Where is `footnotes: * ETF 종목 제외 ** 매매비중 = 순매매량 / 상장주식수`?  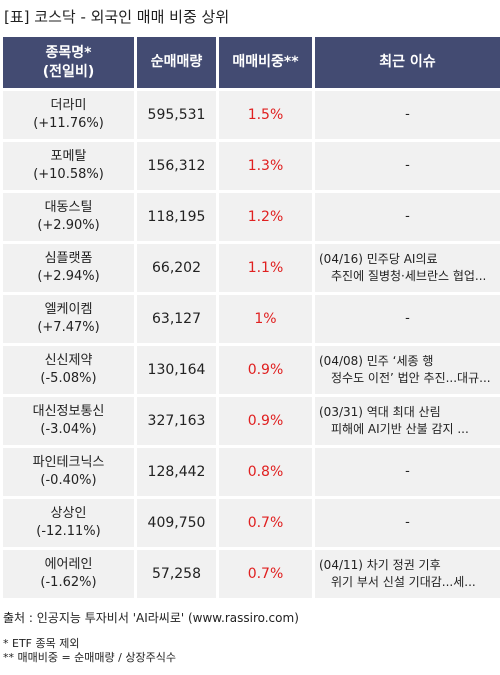 footnotes: * ETF 종목 제외 ** 매매비중 = 순매매량 / 상장주식수 is located at coordinates (89, 651).